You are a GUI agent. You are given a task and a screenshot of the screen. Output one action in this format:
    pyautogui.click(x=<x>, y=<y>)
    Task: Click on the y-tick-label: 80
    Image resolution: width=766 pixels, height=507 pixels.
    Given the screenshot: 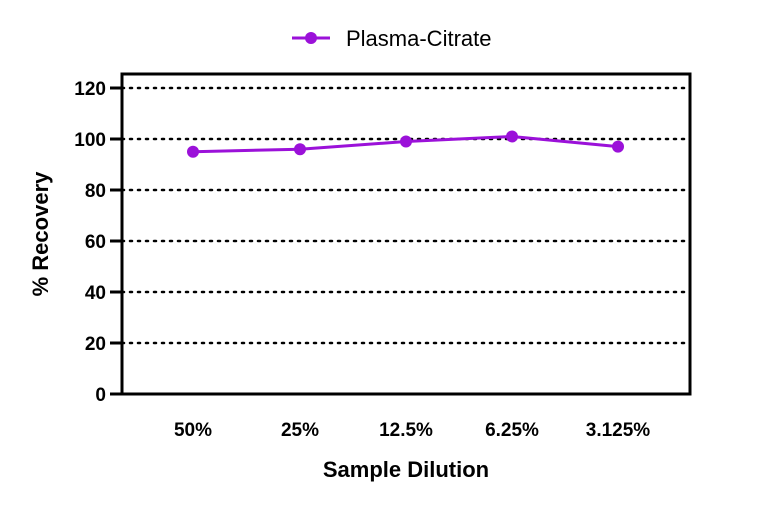 What is the action you would take?
    pyautogui.click(x=95, y=191)
    